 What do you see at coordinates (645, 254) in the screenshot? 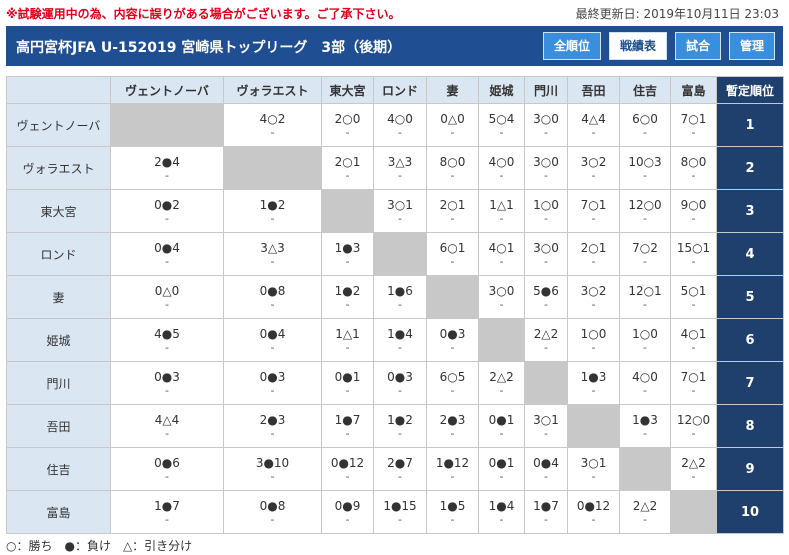
I see `match-result-cell: 7○2-` at bounding box center [645, 254].